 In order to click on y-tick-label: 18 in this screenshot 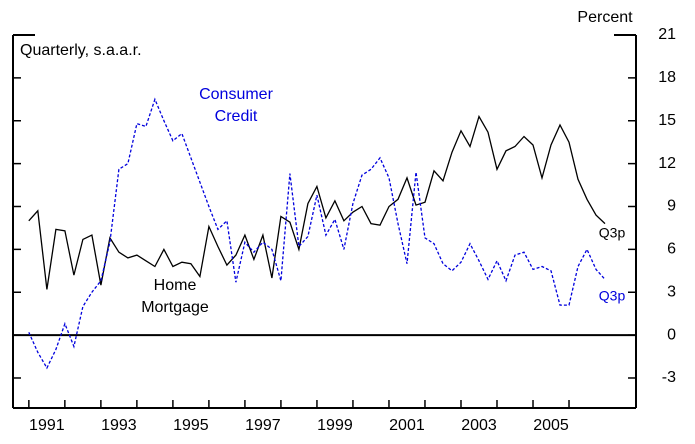, I will do `click(667, 77)`.